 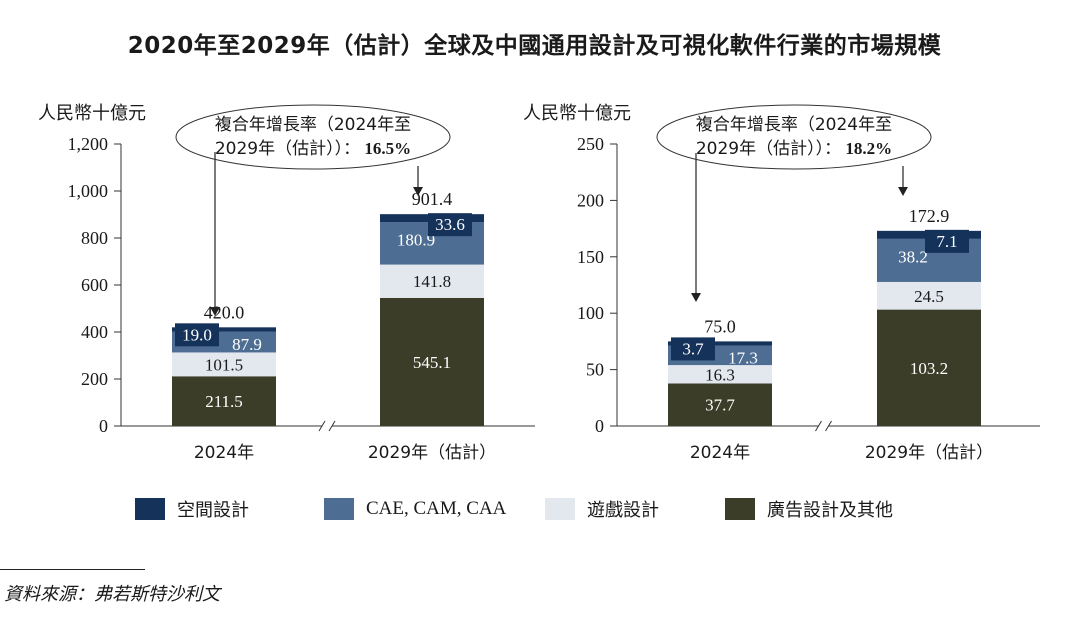 What do you see at coordinates (94, 285) in the screenshot?
I see `y-tick-label: 600` at bounding box center [94, 285].